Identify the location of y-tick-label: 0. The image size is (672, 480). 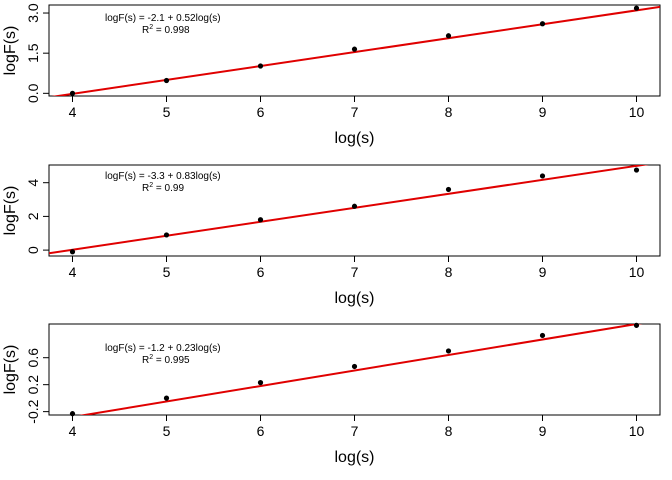
(33, 250).